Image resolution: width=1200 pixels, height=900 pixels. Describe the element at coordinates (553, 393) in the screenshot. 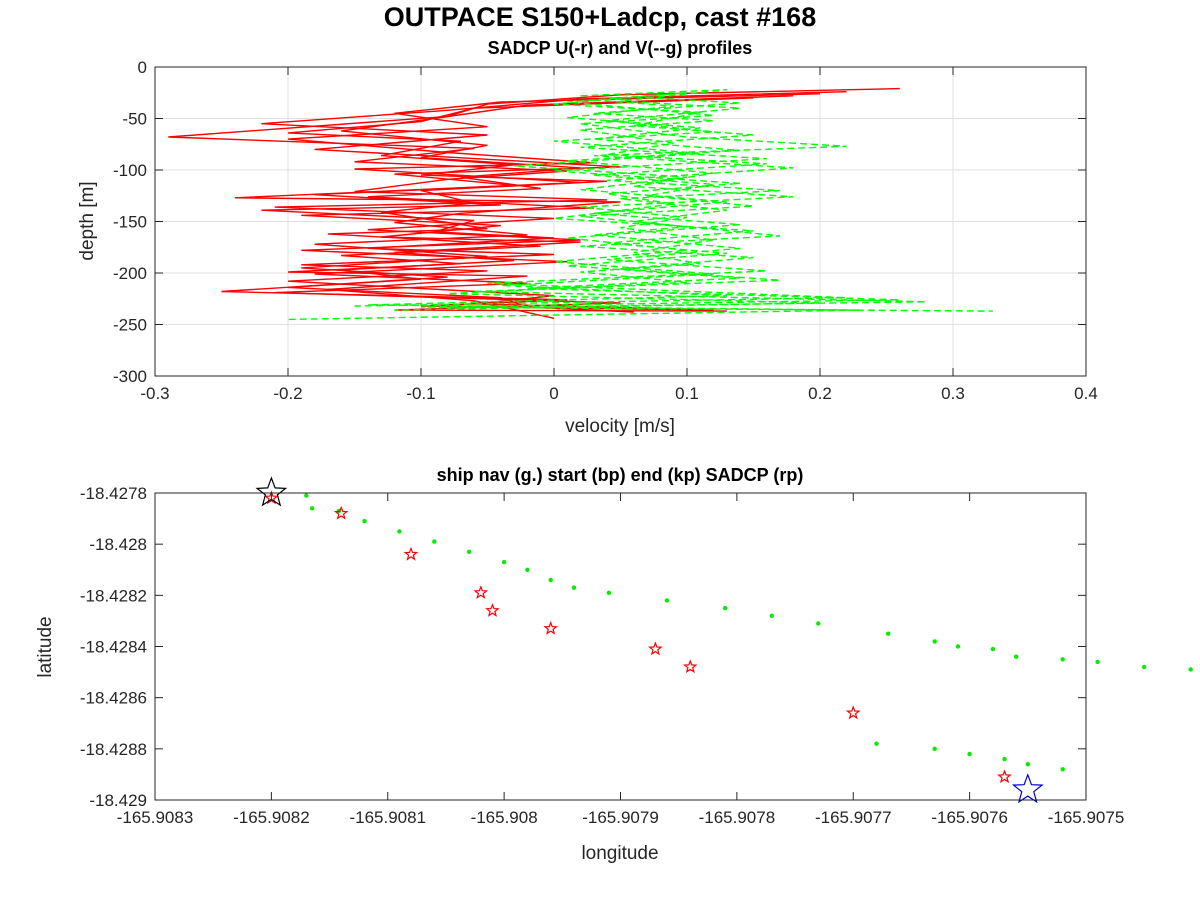

I see `profiles-x-tick-label: 0` at that location.